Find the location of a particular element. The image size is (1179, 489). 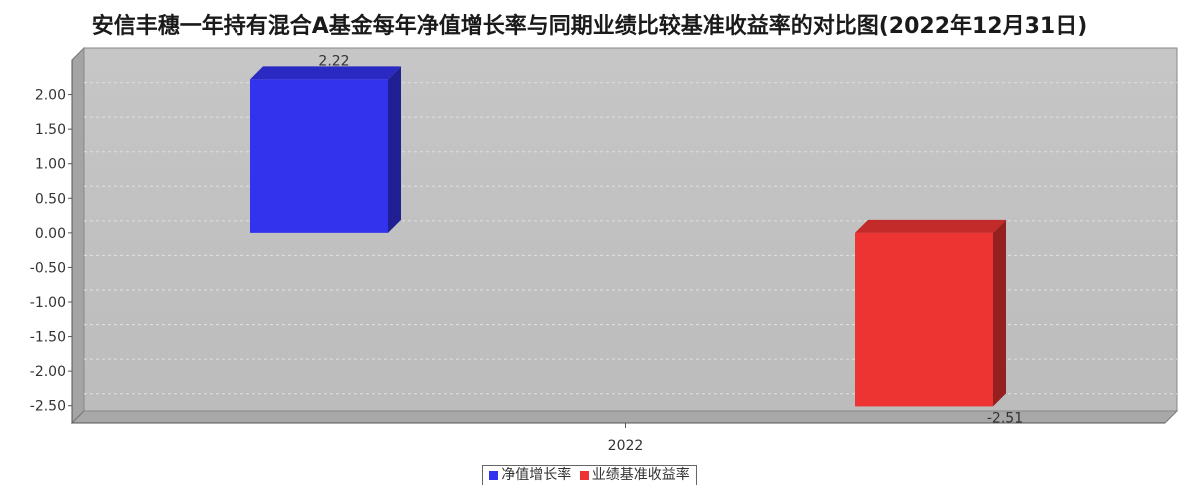

y-tick-label: -0.50 is located at coordinates (48, 268).